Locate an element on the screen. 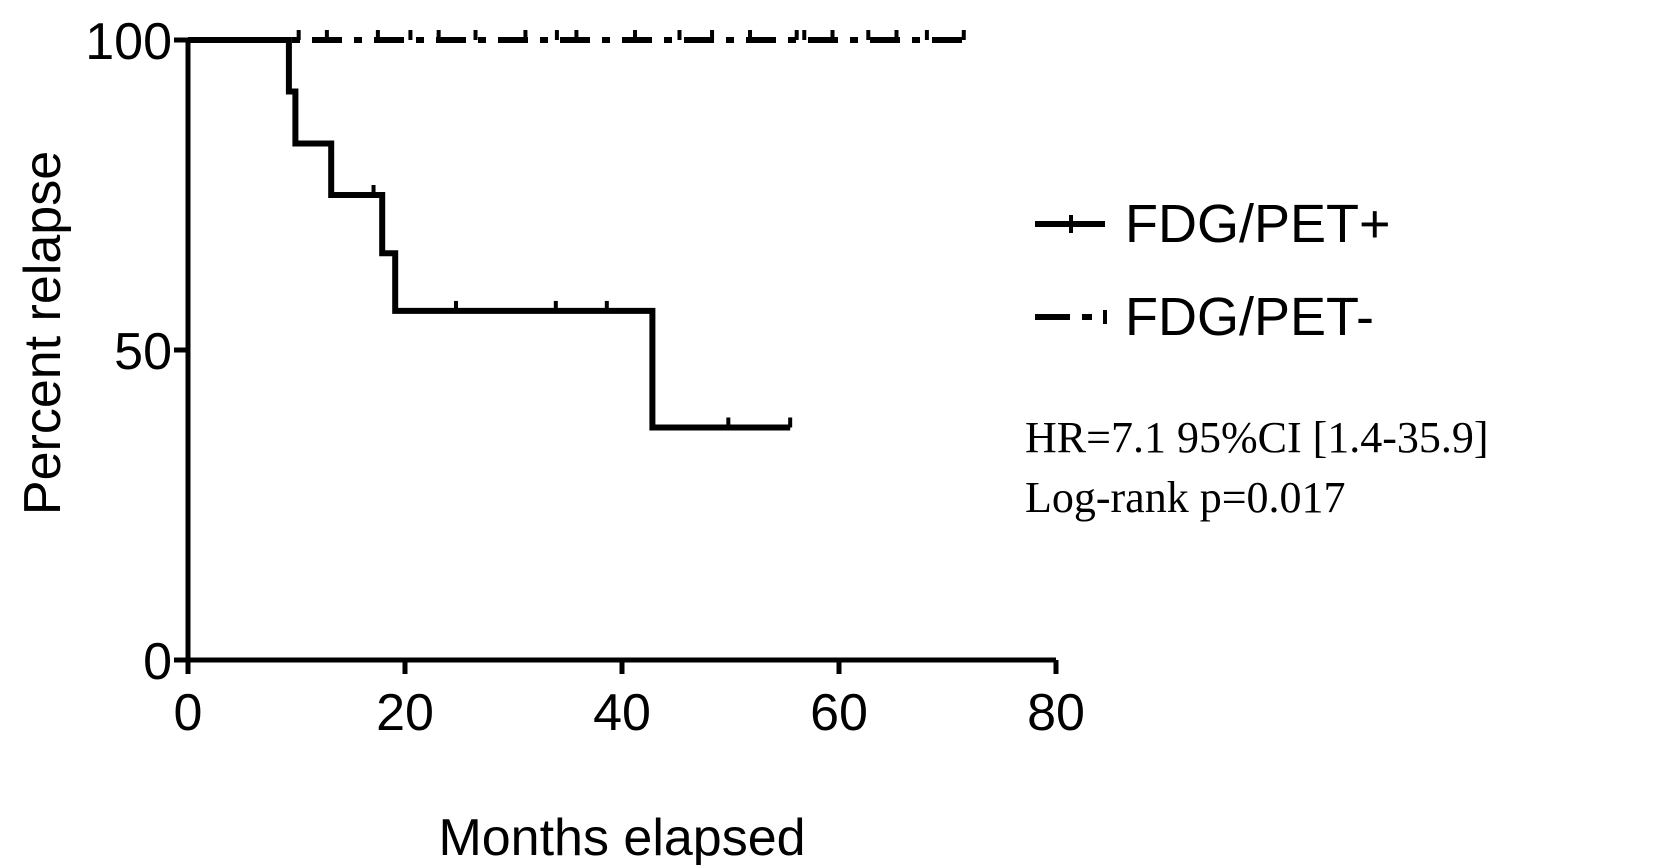 The width and height of the screenshot is (1658, 865). legend-item-fdg-pet-positive: FDG/PET+ is located at coordinates (1213, 224).